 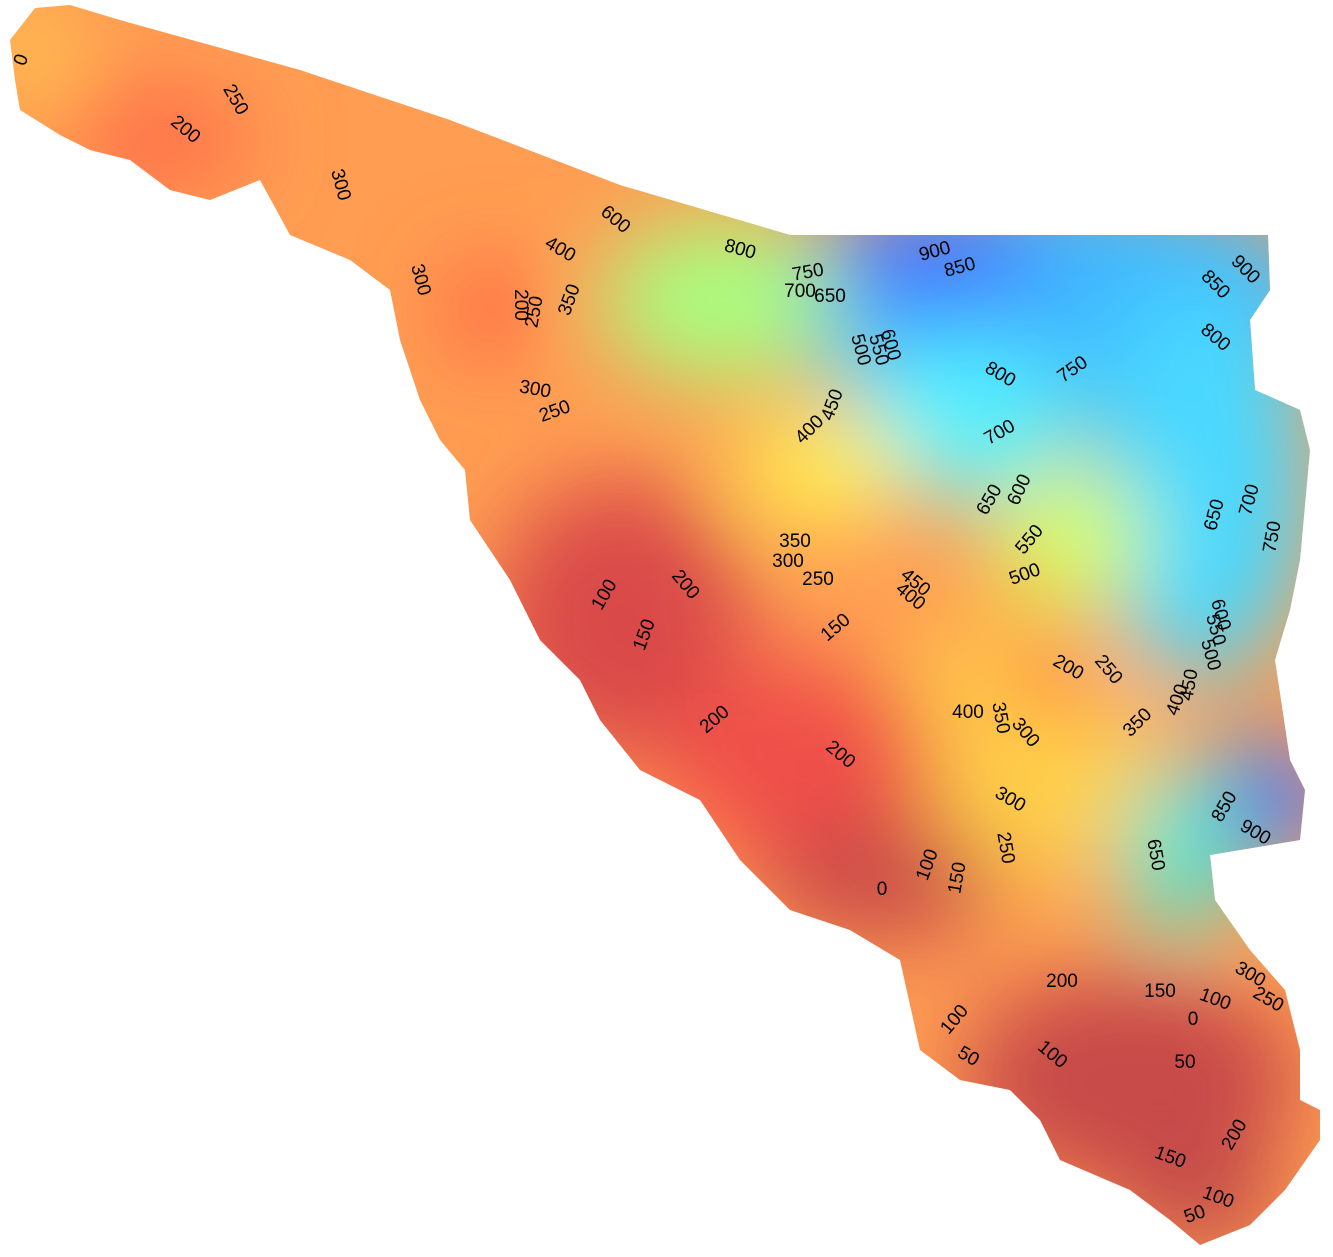 I want to click on contour-label: 650, so click(x=830, y=296).